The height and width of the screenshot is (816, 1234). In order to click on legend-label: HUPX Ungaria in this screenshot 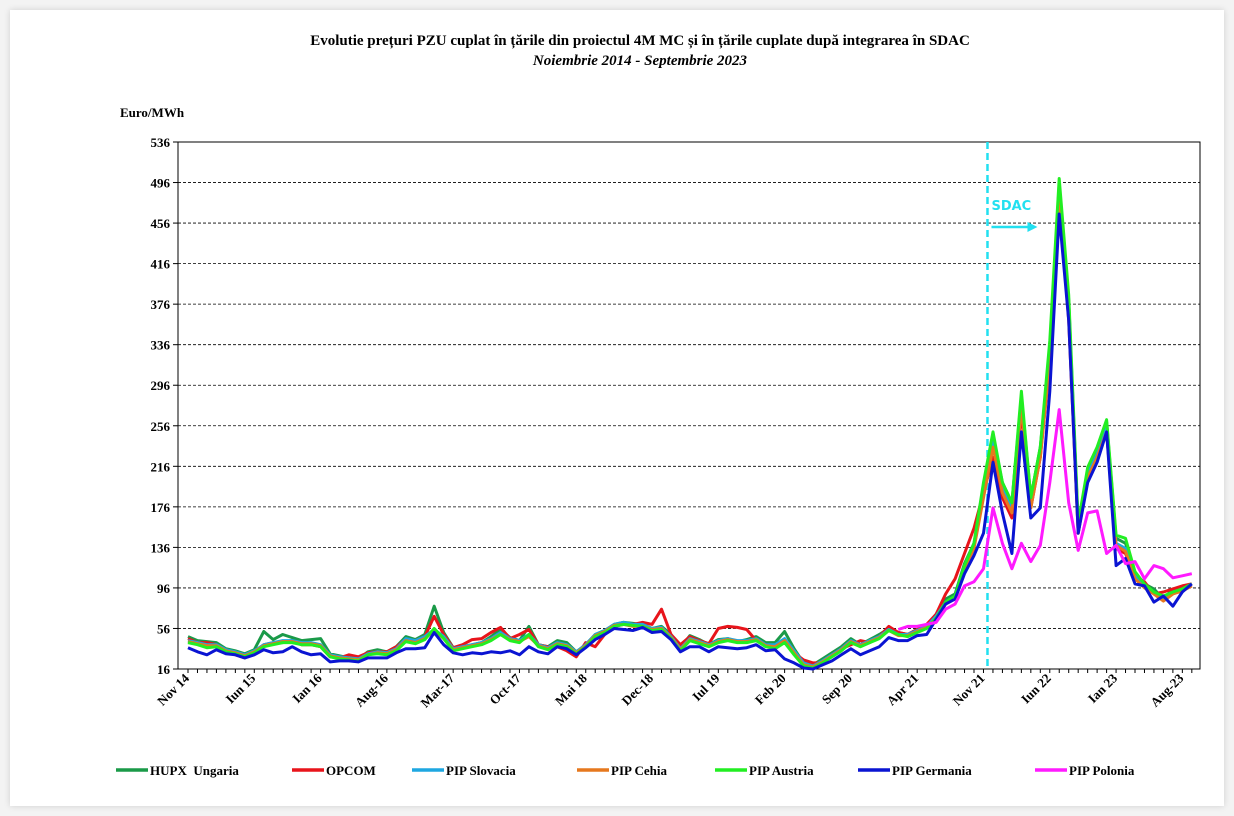, I will do `click(194, 770)`.